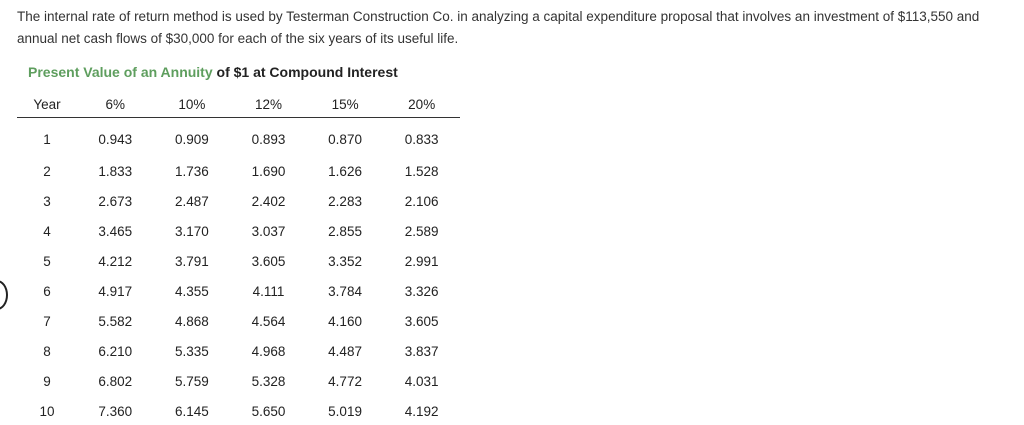 This screenshot has width=1024, height=425. What do you see at coordinates (47, 139) in the screenshot?
I see `cell-year: 1` at bounding box center [47, 139].